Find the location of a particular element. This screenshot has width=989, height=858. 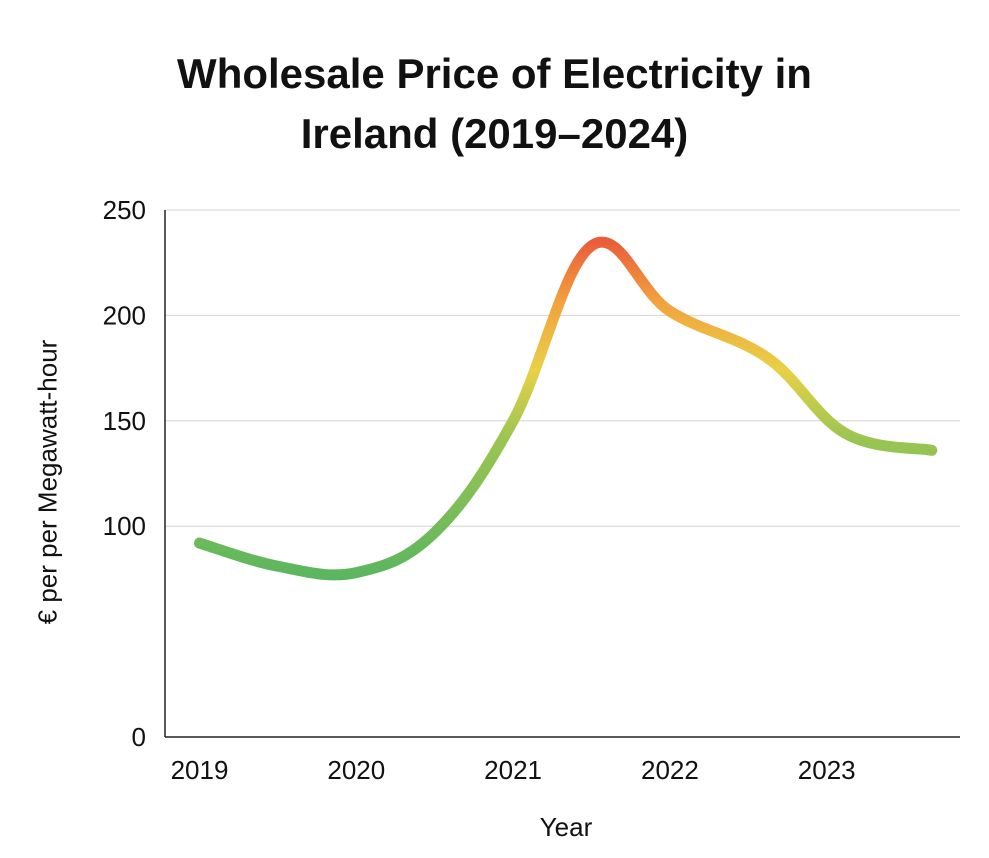

x-tick-label: 2019 is located at coordinates (200, 770).